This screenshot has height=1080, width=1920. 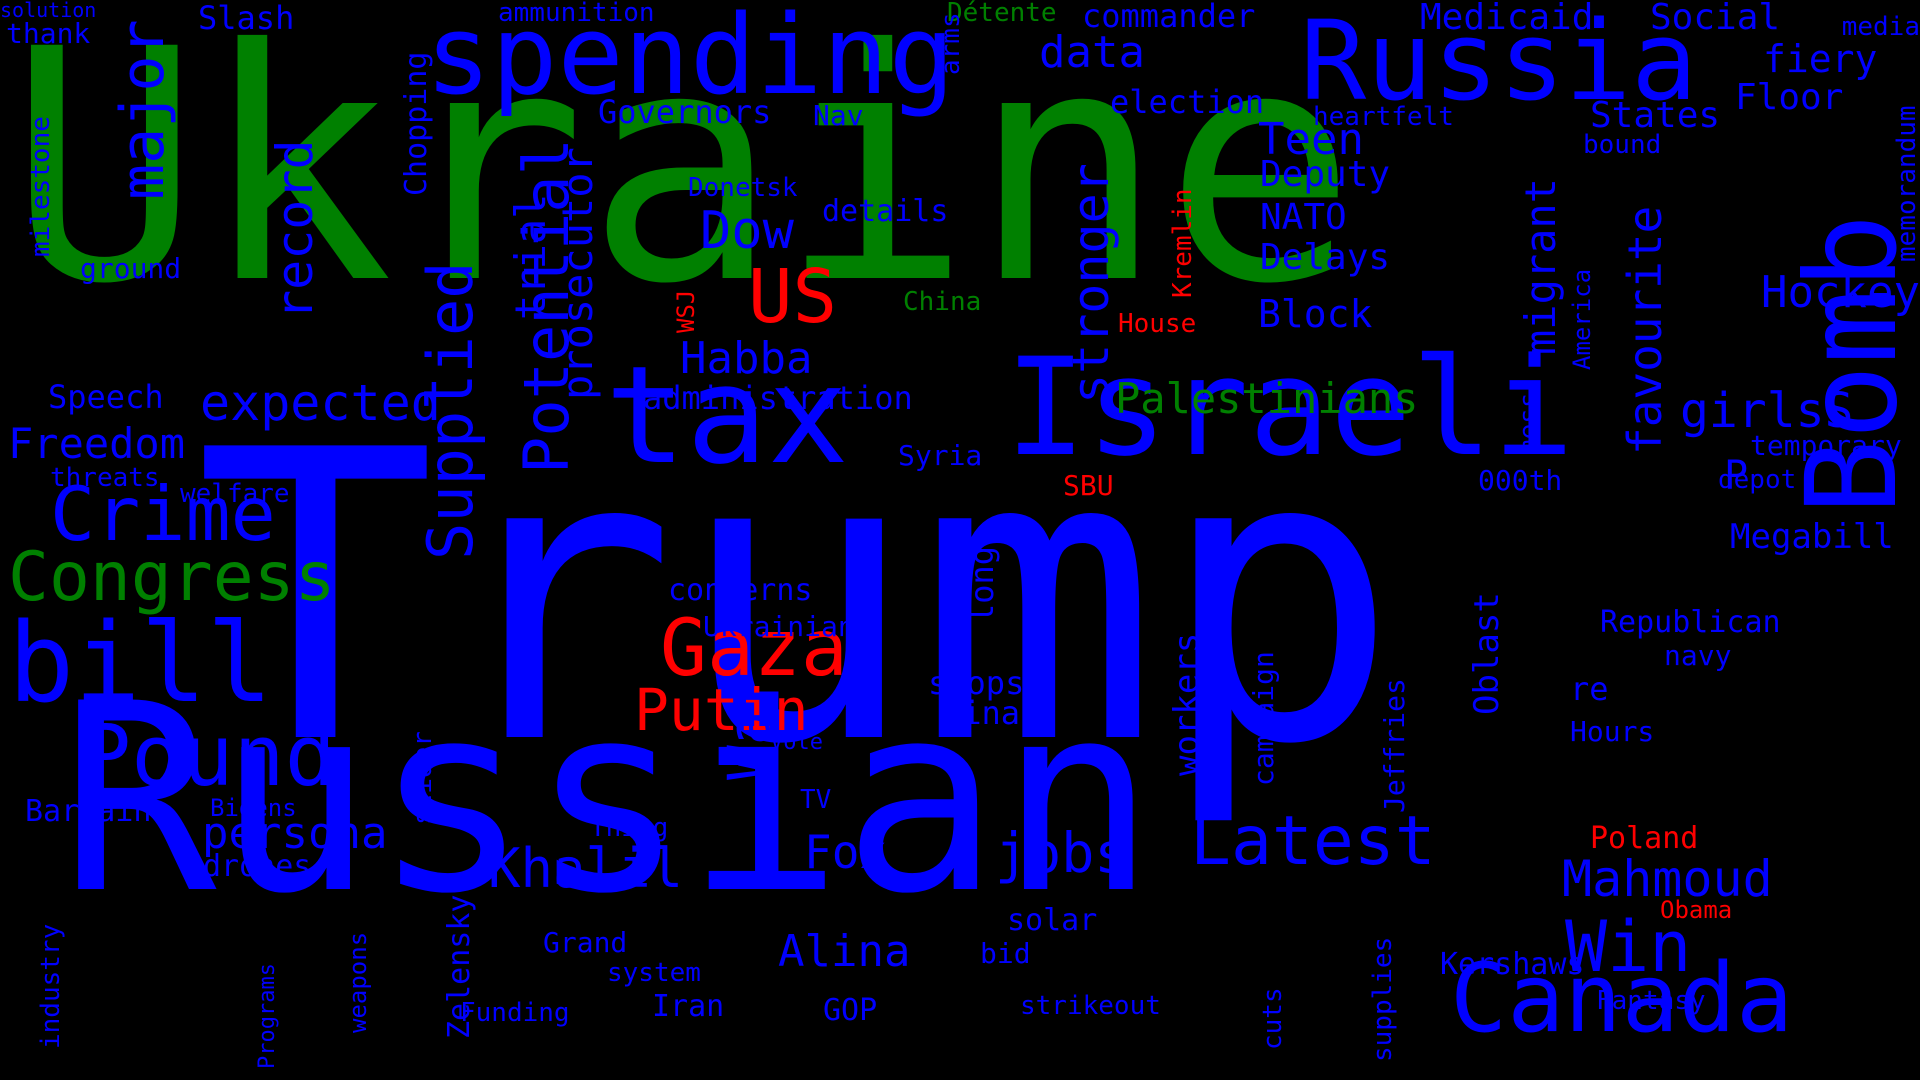 What do you see at coordinates (1394, 745) in the screenshot?
I see `word-jeffries: Jeffries` at bounding box center [1394, 745].